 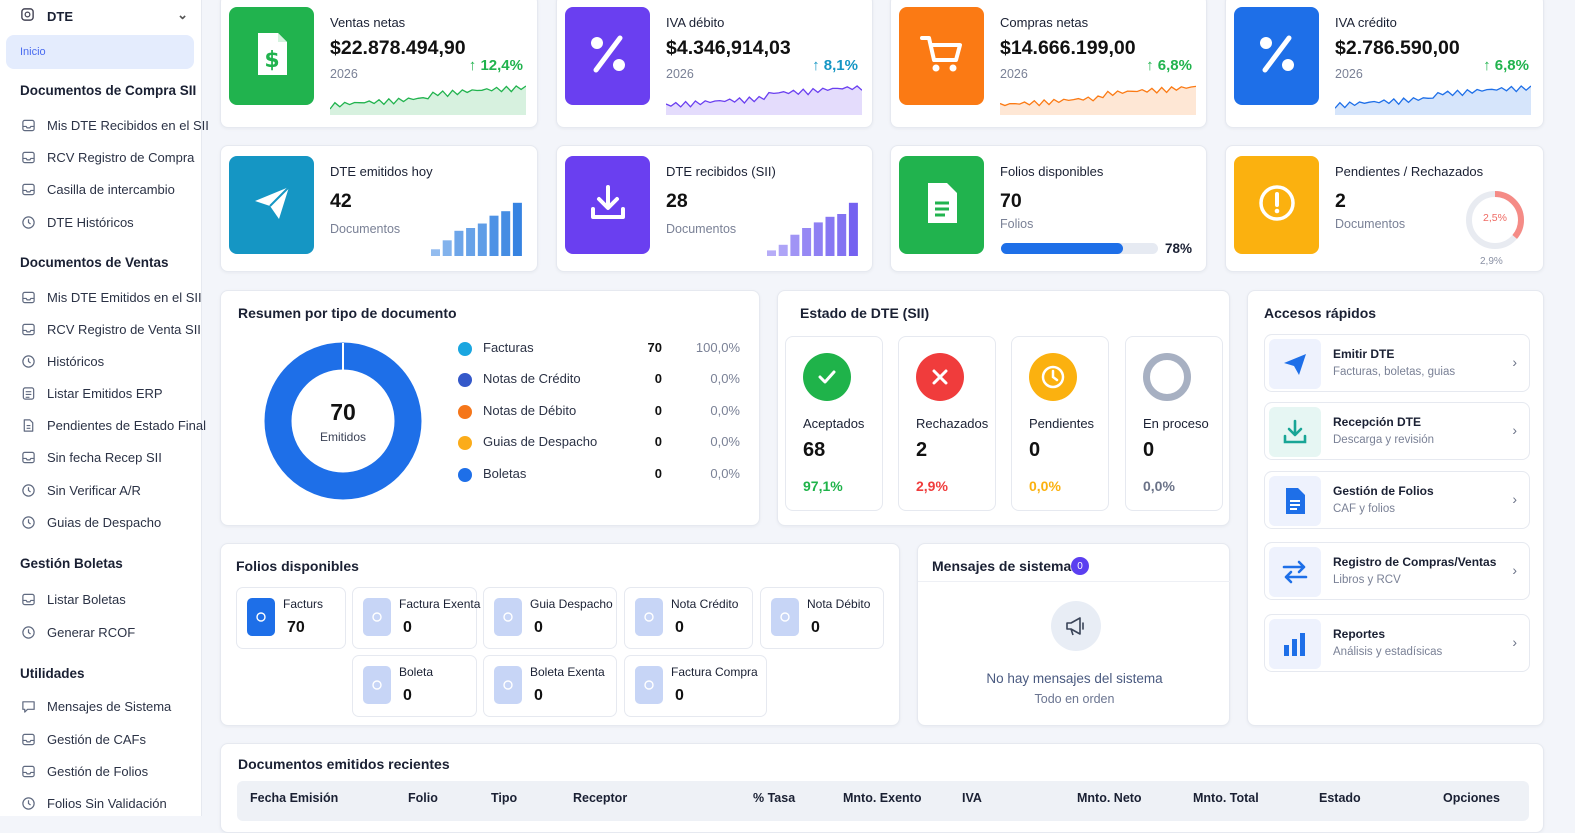 I want to click on table-column-header: Receptor, so click(x=600, y=798).